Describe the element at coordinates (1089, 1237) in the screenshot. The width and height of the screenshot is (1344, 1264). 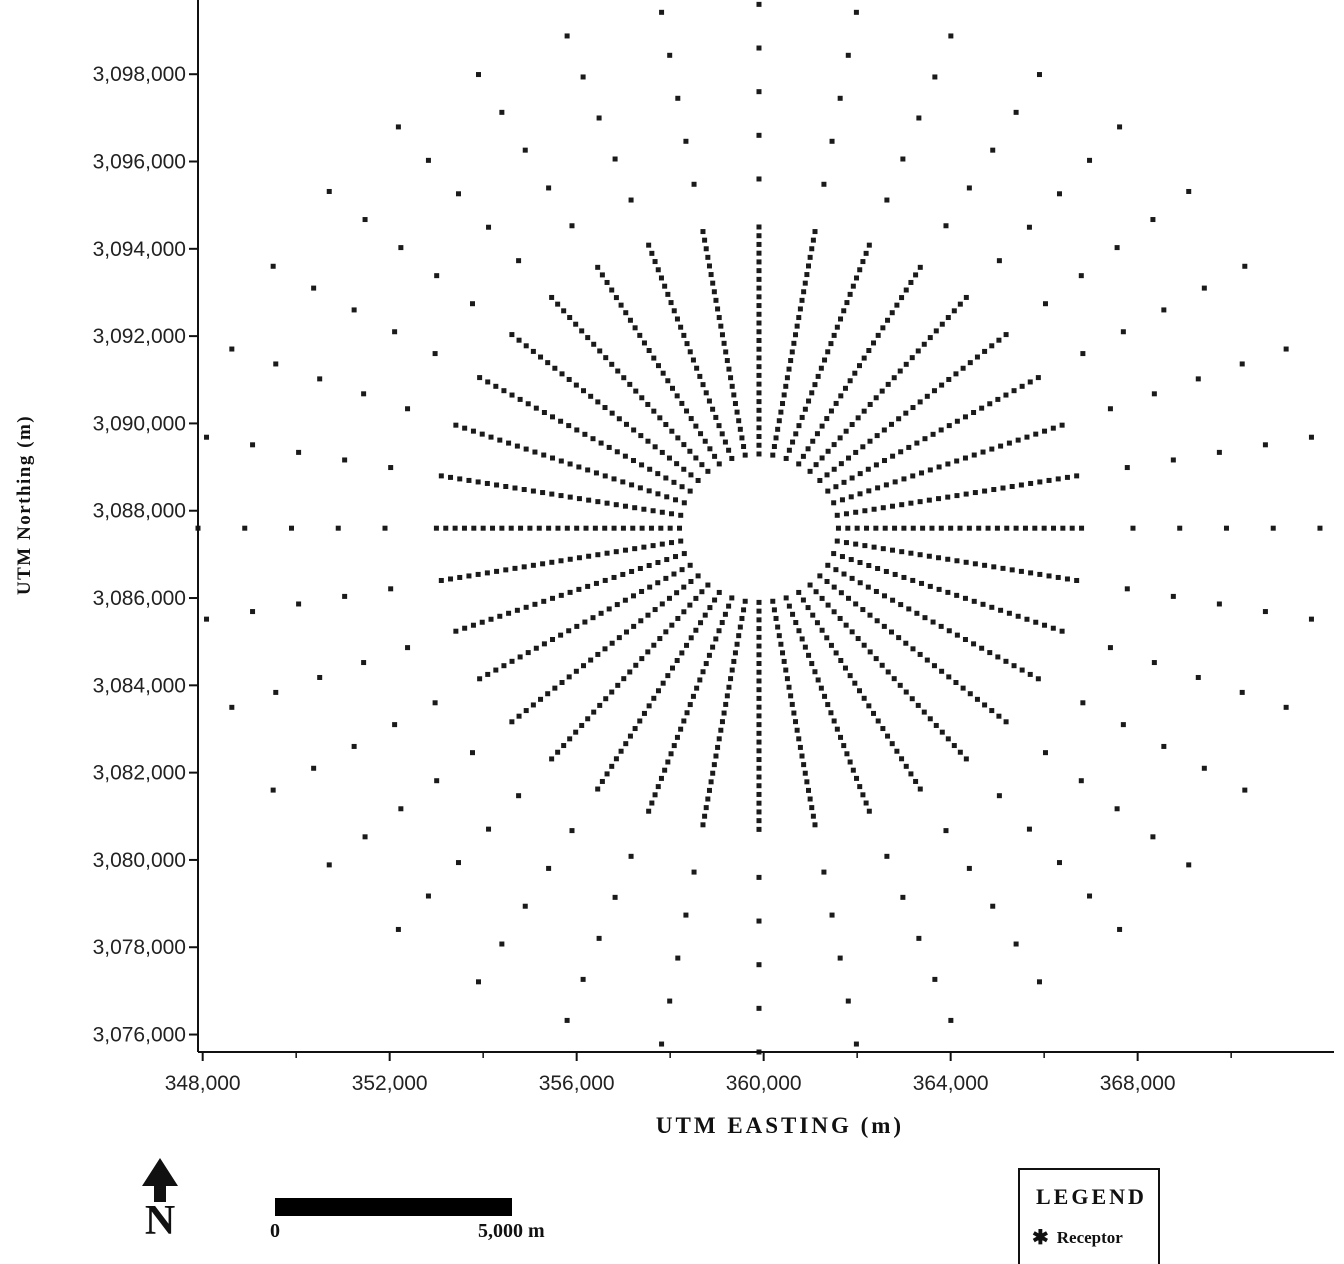
I see `legend-entry-label: Receptor` at that location.